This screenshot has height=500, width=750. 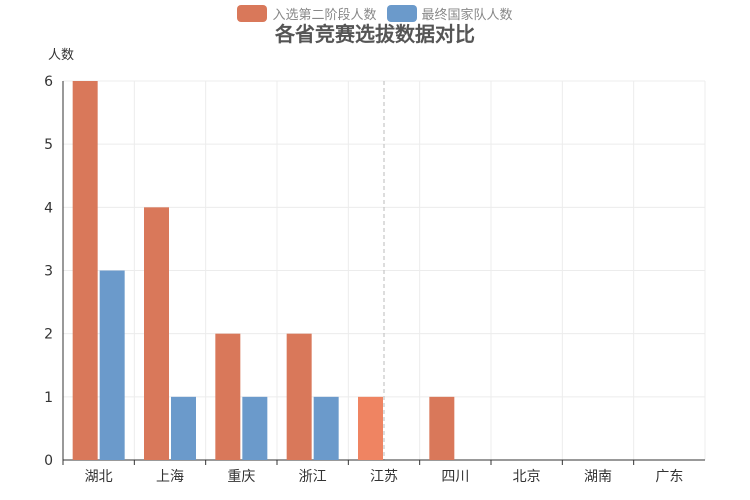 I want to click on x-tick-label: 重庆, so click(x=241, y=477).